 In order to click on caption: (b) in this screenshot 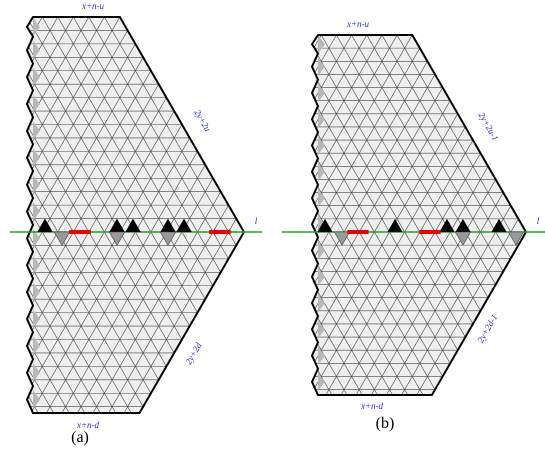, I will do `click(385, 423)`.